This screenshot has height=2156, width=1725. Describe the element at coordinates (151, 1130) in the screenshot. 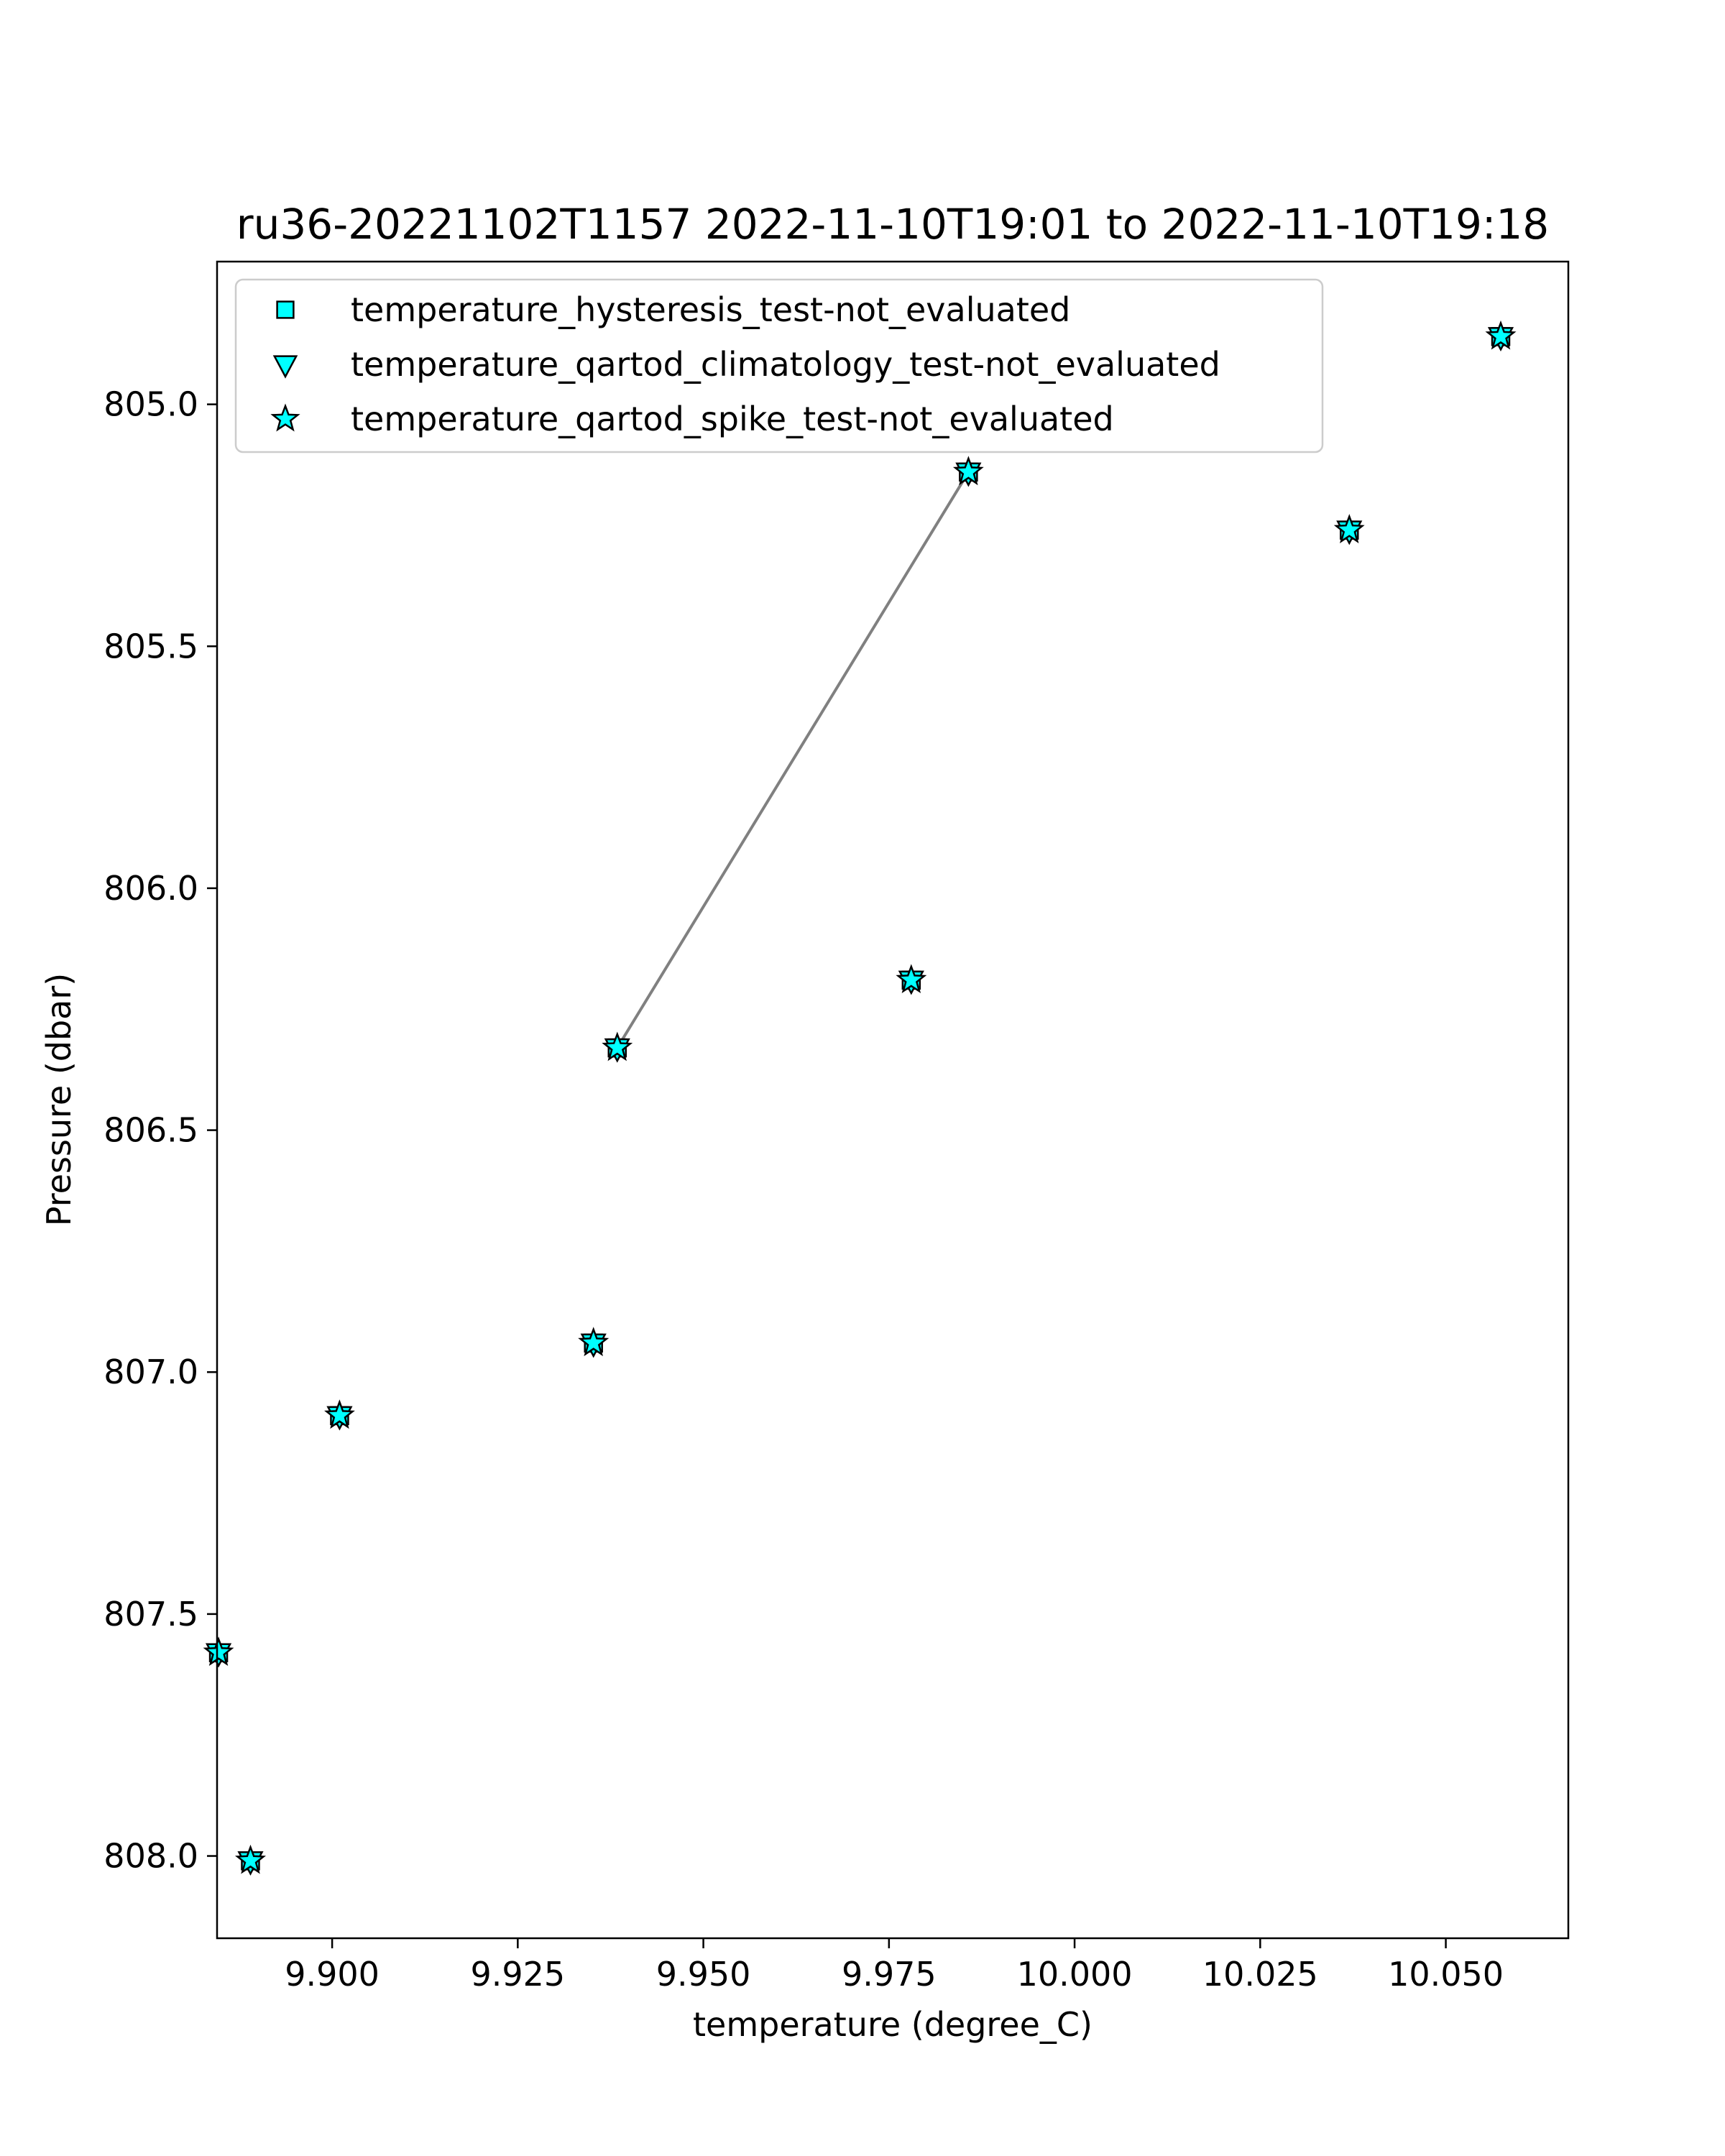

I see `y-tick-label: 806.5` at that location.